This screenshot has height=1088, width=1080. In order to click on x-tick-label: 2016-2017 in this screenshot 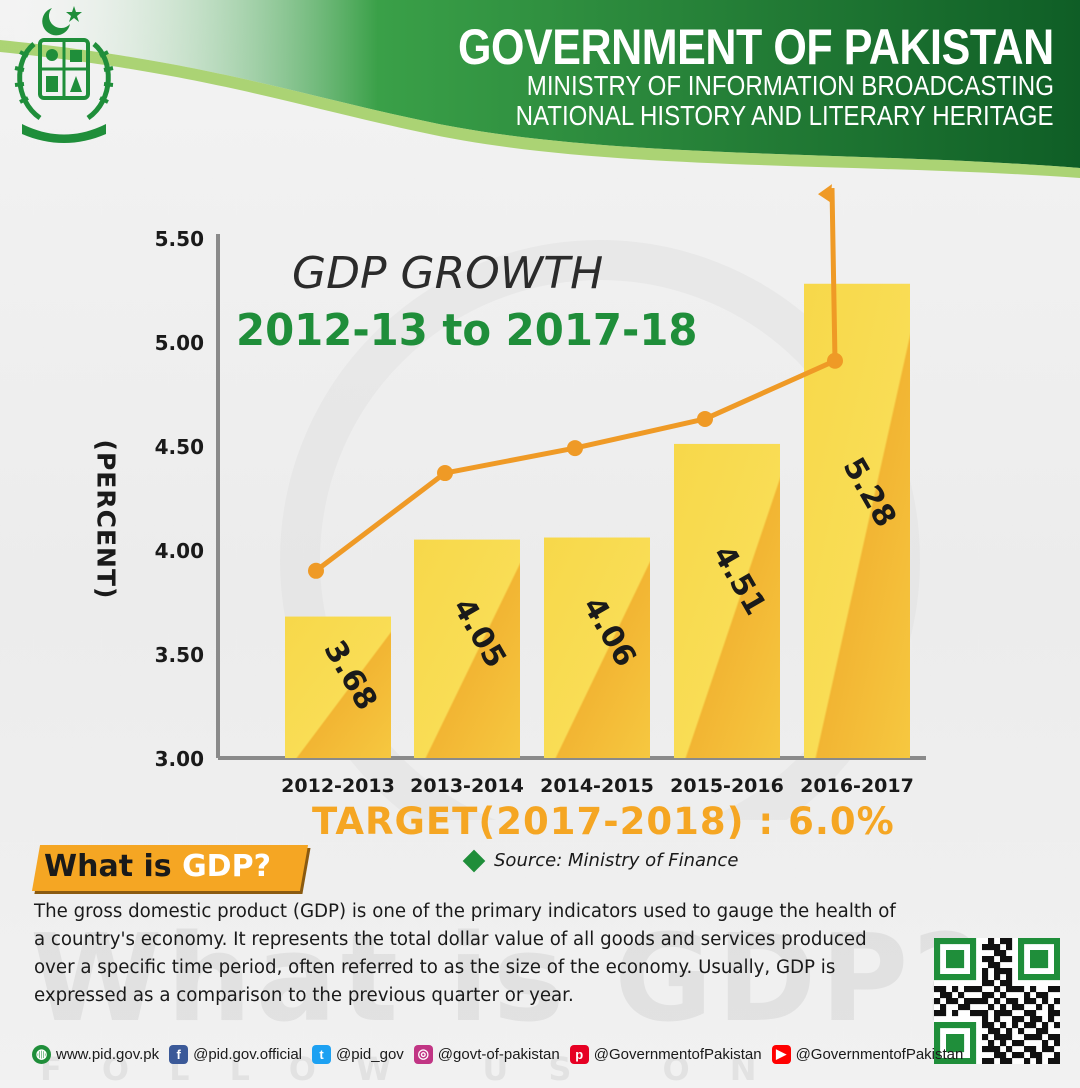, I will do `click(857, 786)`.